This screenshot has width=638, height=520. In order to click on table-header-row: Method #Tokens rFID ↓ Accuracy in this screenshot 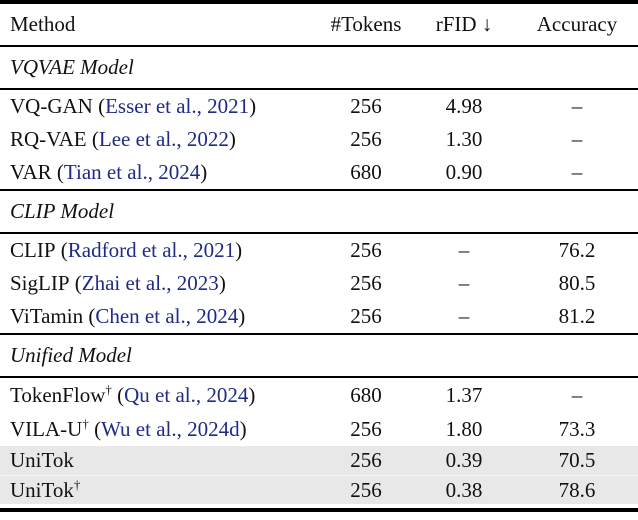, I will do `click(319, 24)`.